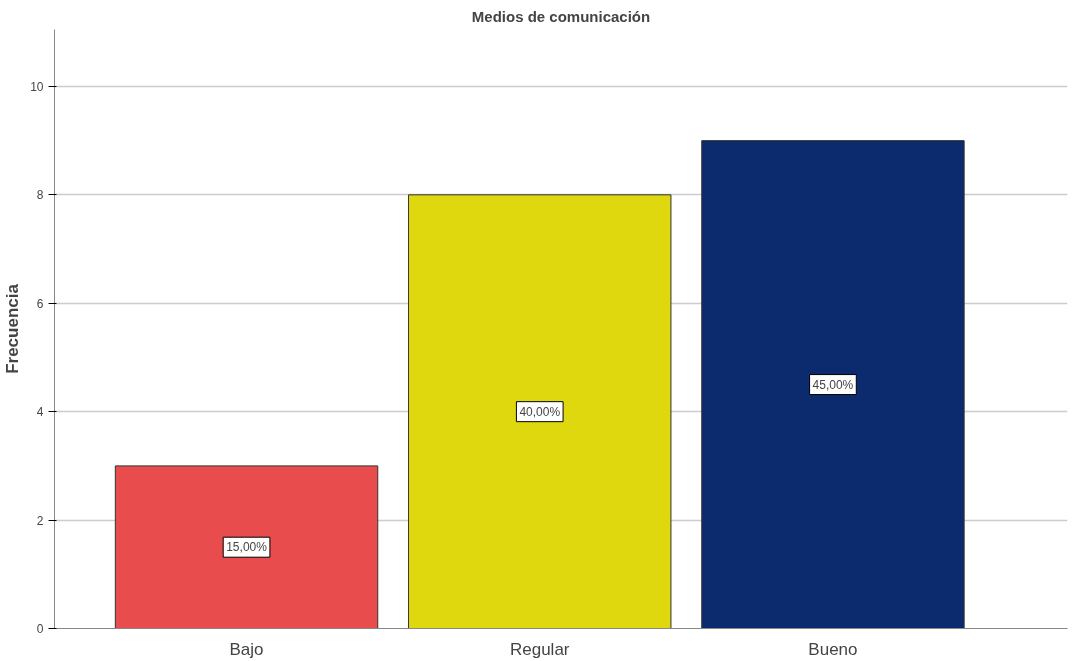  I want to click on annotation: 40,00%, so click(540, 411).